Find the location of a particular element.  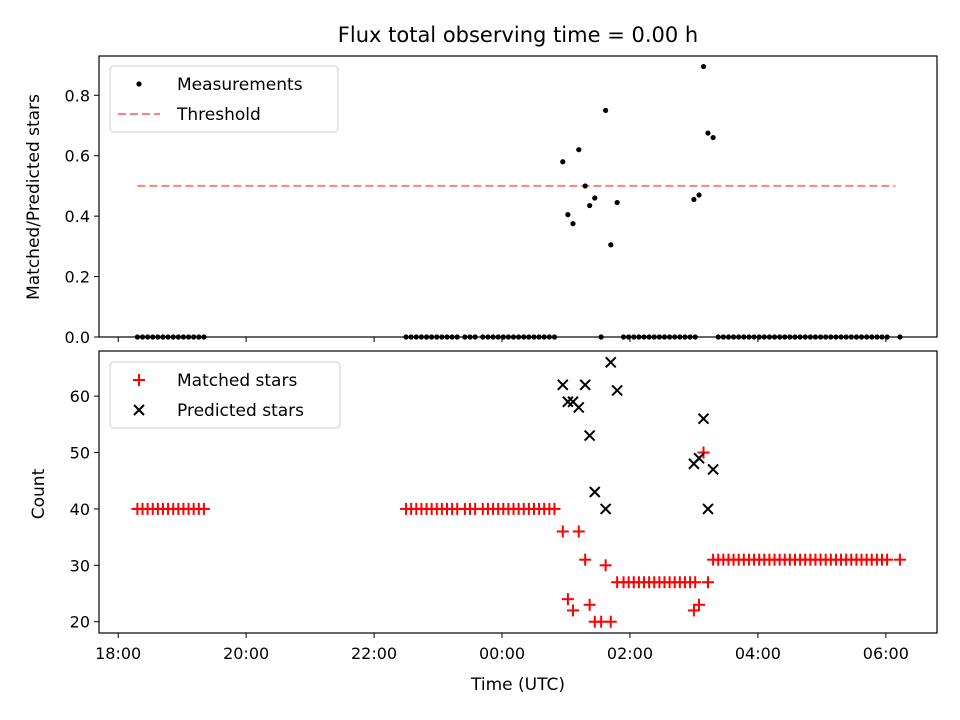

bottom-x-axis: 18:00 20:00 22:00 00:00 02:00 04:00 06:00 is located at coordinates (502, 648).